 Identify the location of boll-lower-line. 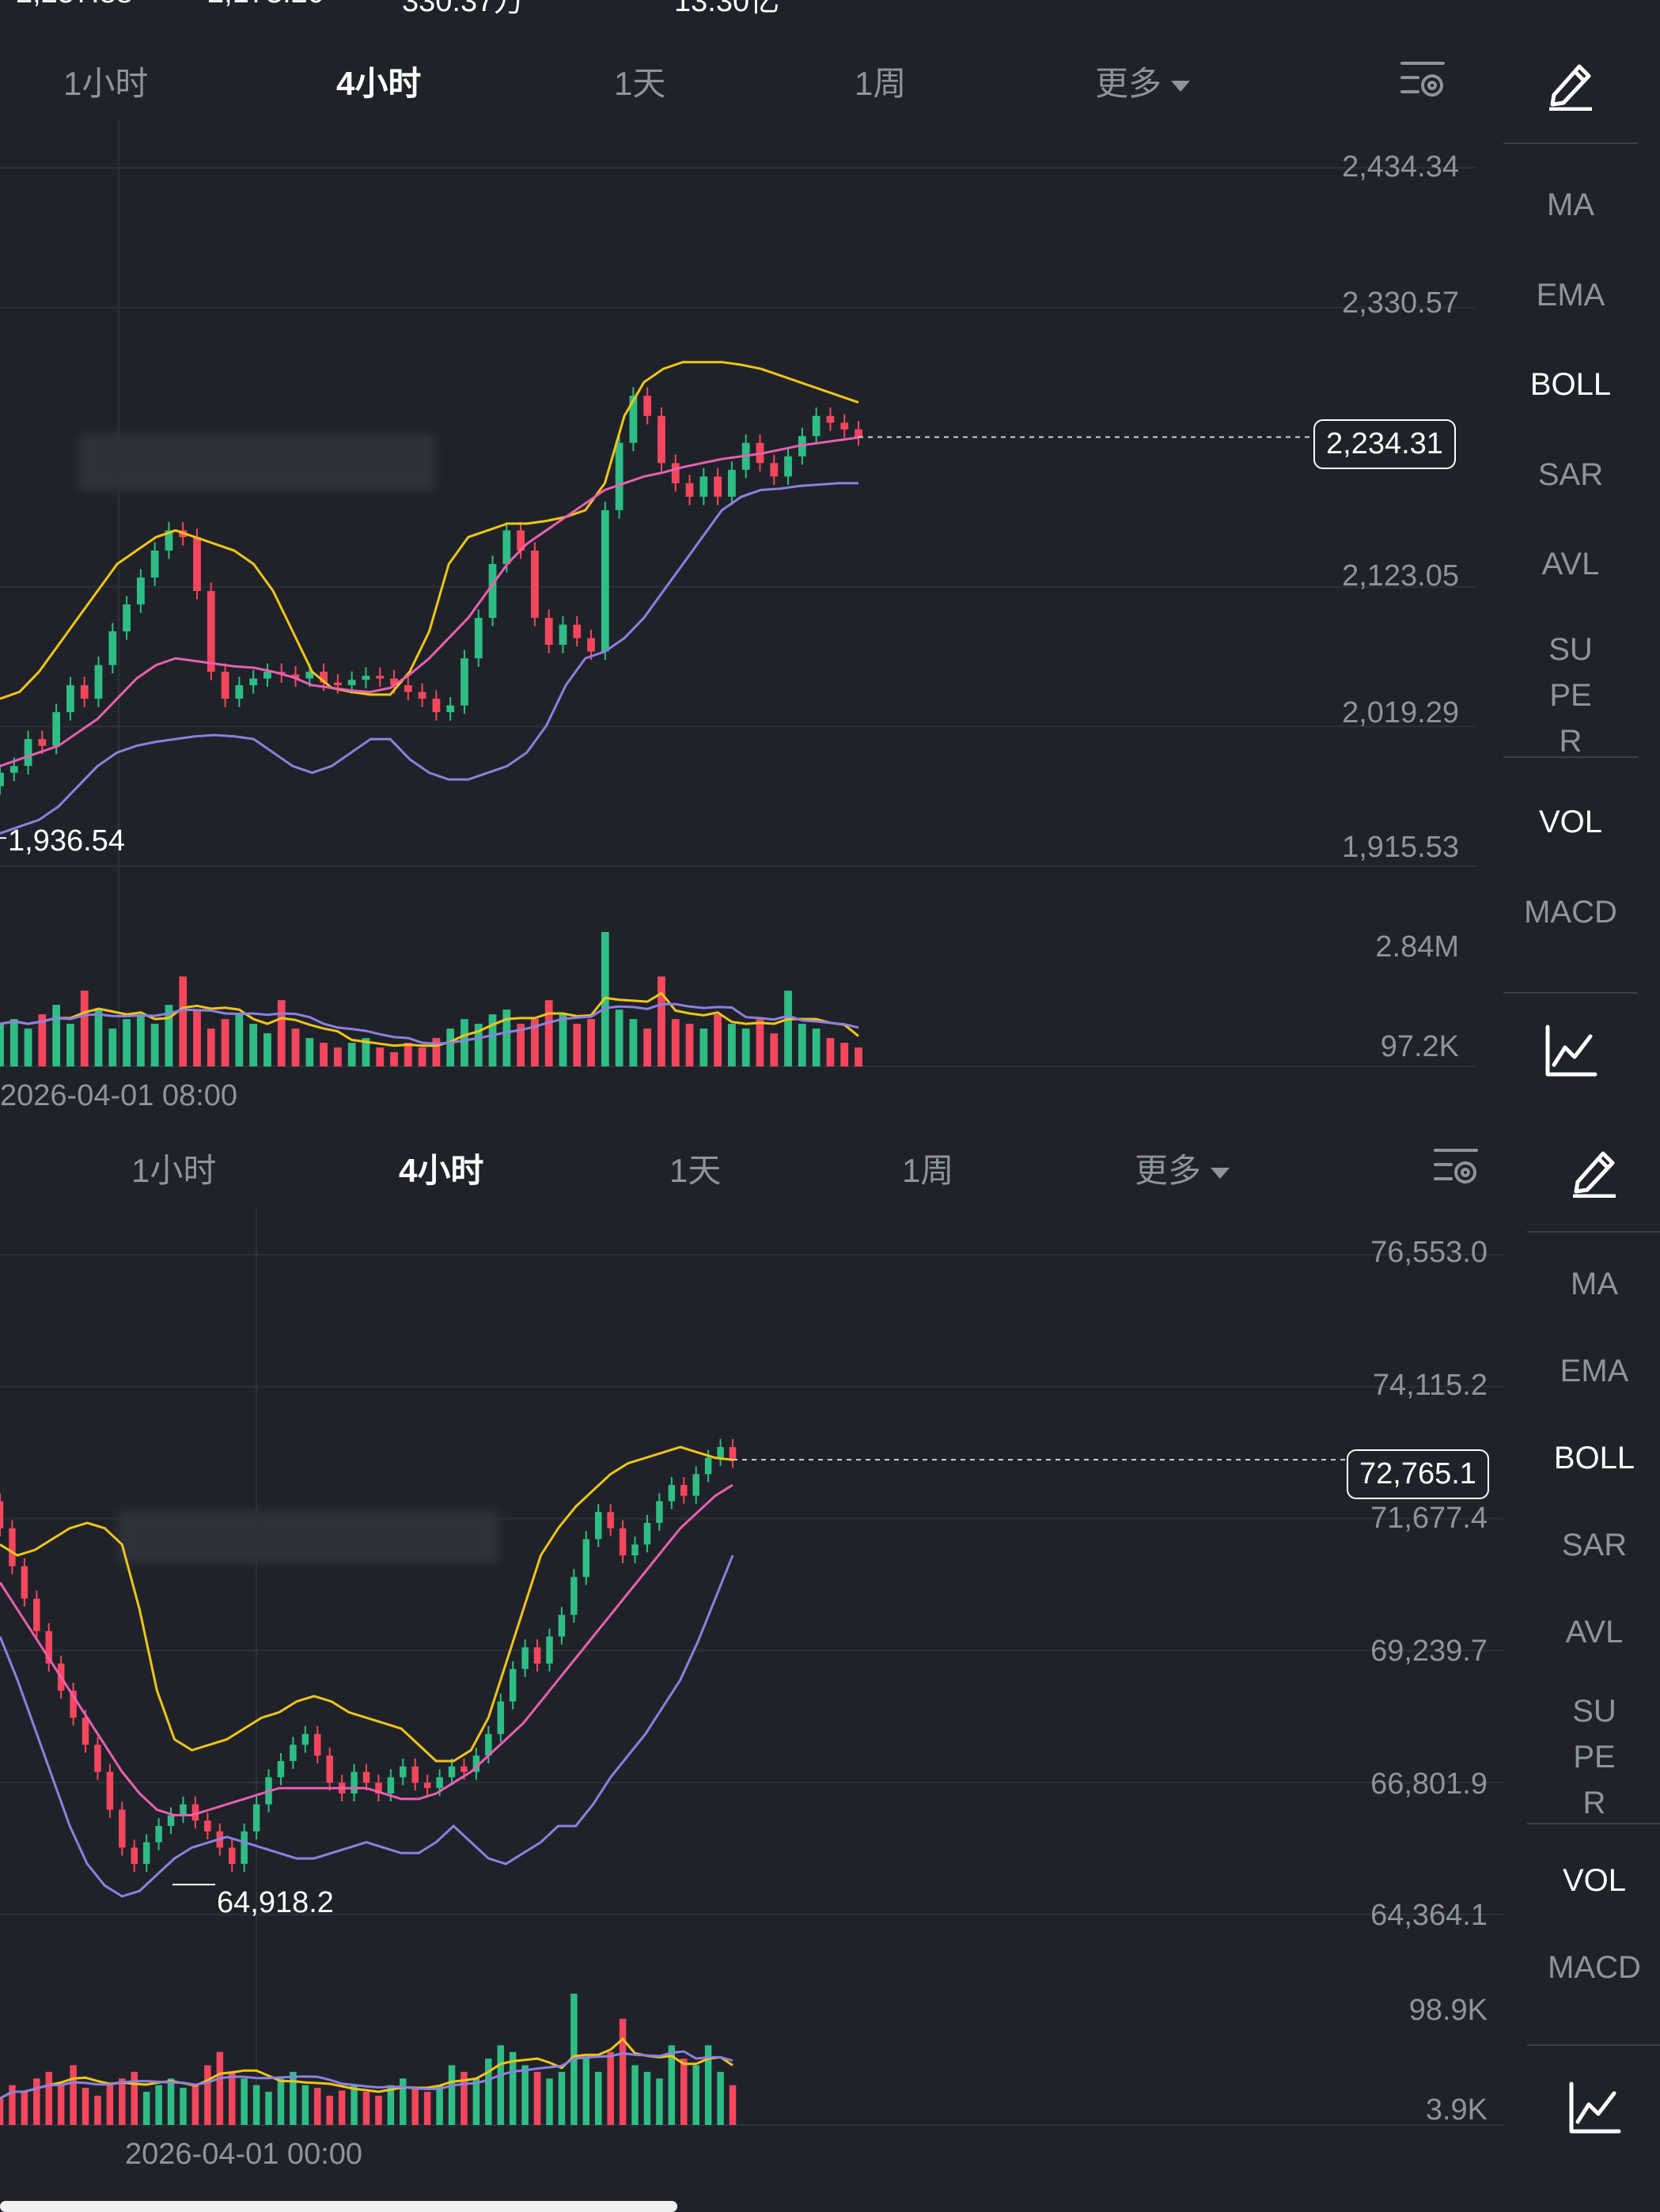
(367, 1726).